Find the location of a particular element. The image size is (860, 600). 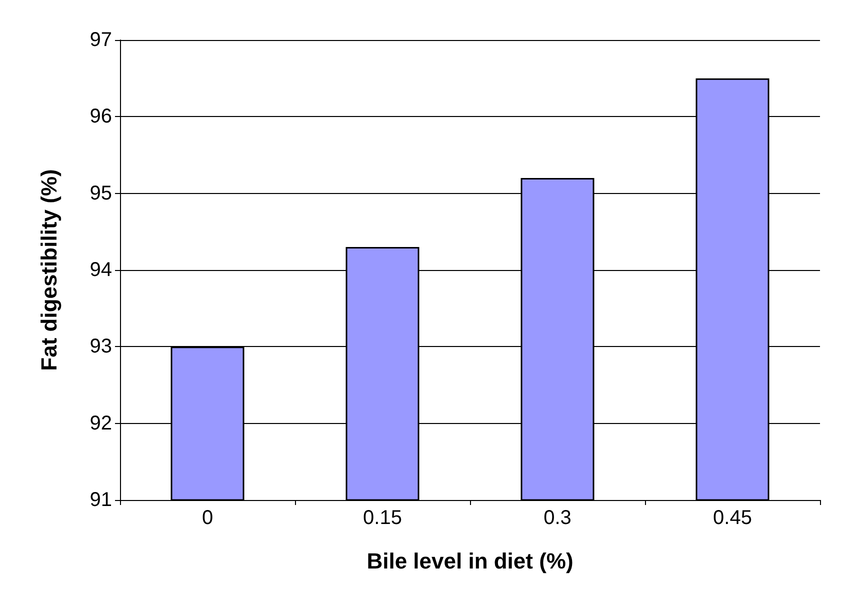

y-axis-title: Fat digestibility (%) is located at coordinates (49, 270).